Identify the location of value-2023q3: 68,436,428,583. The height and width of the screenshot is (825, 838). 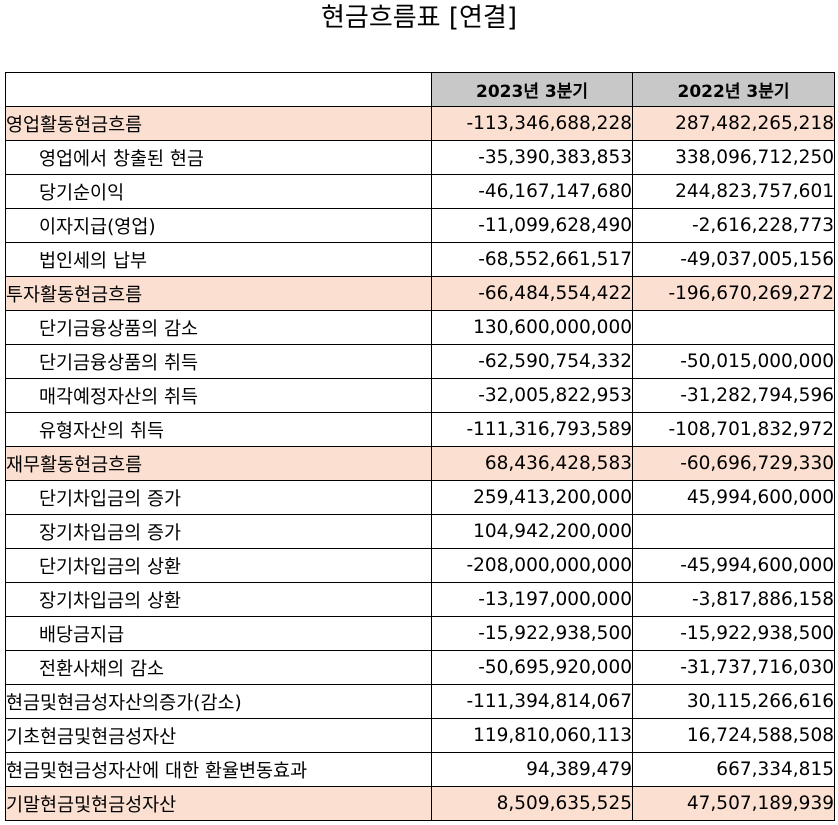
(532, 463).